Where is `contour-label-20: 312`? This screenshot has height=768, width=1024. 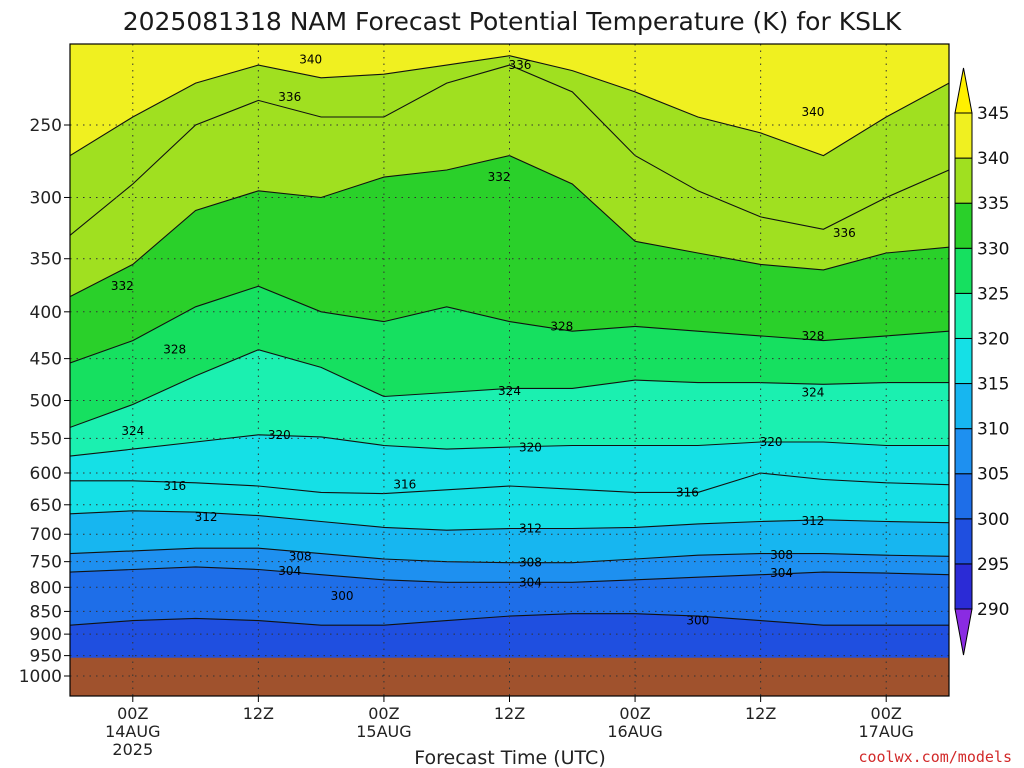
contour-label-20: 312 is located at coordinates (530, 529).